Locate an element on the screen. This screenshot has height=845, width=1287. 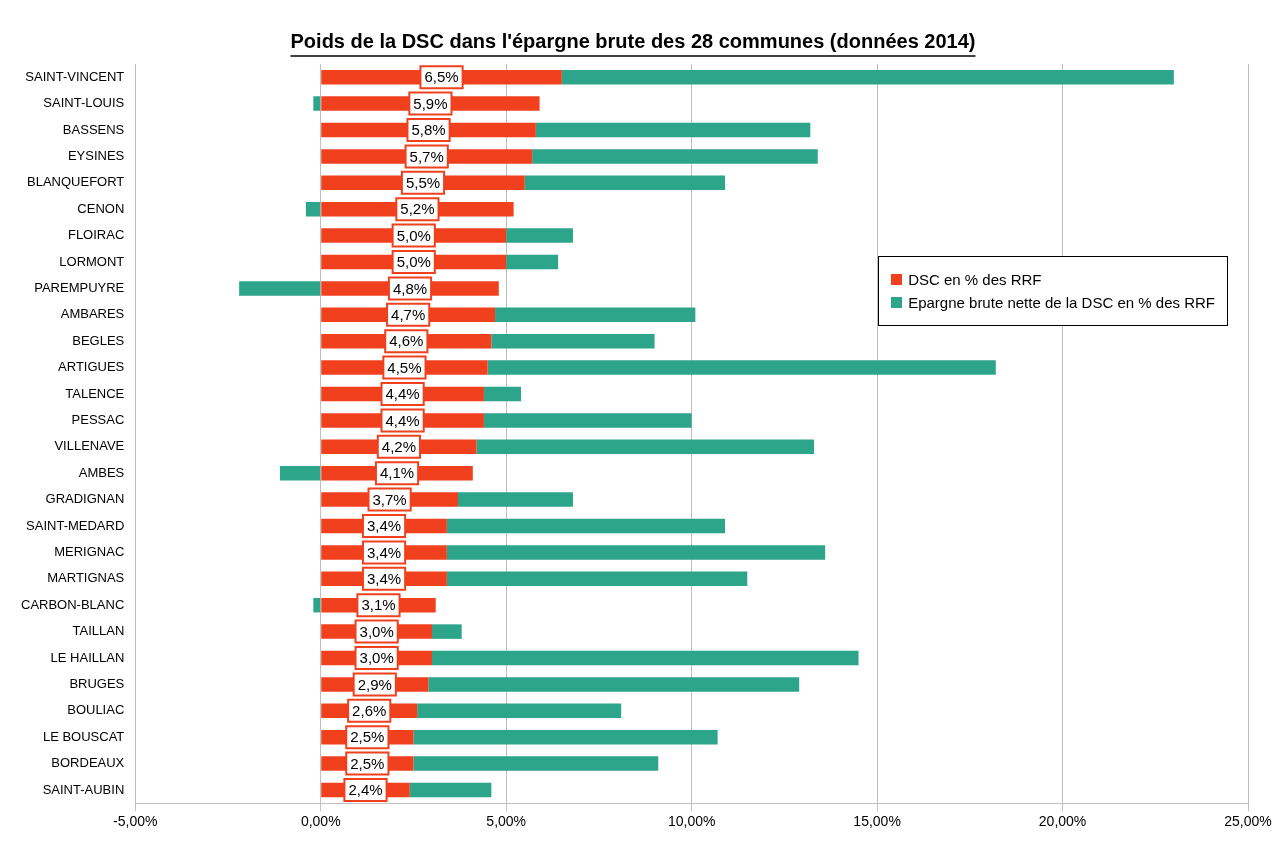
x-tick-label: 15,00% is located at coordinates (877, 821).